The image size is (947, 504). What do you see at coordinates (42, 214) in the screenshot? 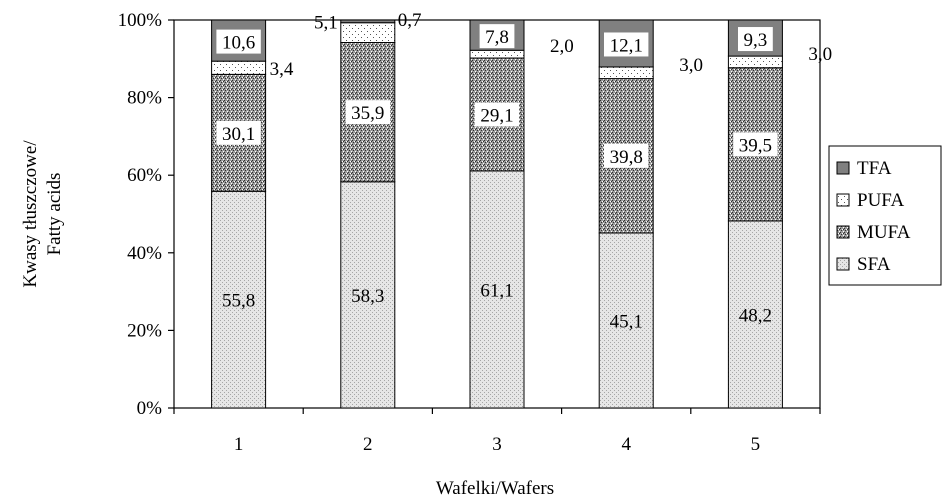
I see `y-axis-title: Kwasy tłuszczowe/ Fatty acids` at bounding box center [42, 214].